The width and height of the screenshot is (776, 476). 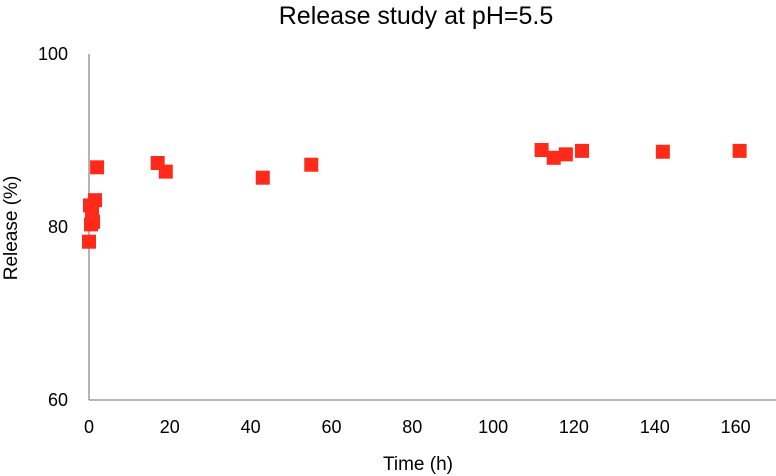 I want to click on x-tick-label: 160, so click(x=736, y=427).